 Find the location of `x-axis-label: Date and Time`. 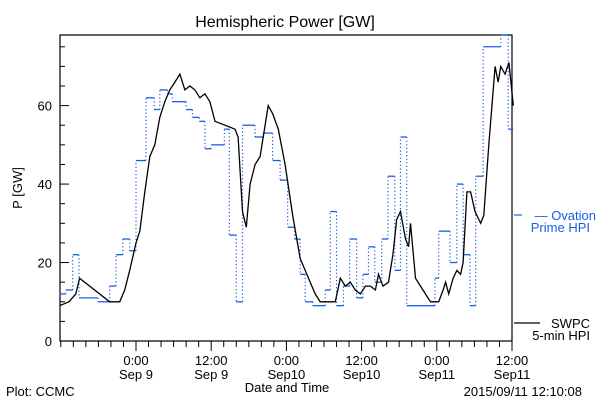

x-axis-label: Date and Time is located at coordinates (287, 387).